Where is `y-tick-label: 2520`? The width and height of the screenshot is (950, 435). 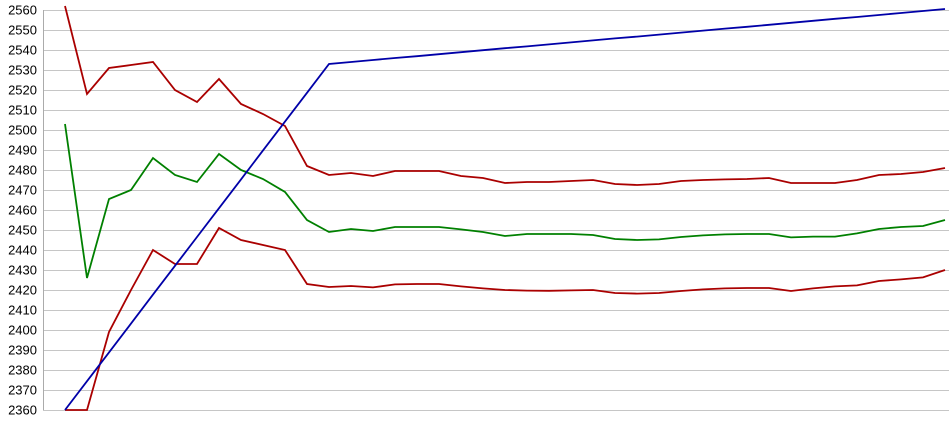
y-tick-label: 2520 is located at coordinates (22, 90).